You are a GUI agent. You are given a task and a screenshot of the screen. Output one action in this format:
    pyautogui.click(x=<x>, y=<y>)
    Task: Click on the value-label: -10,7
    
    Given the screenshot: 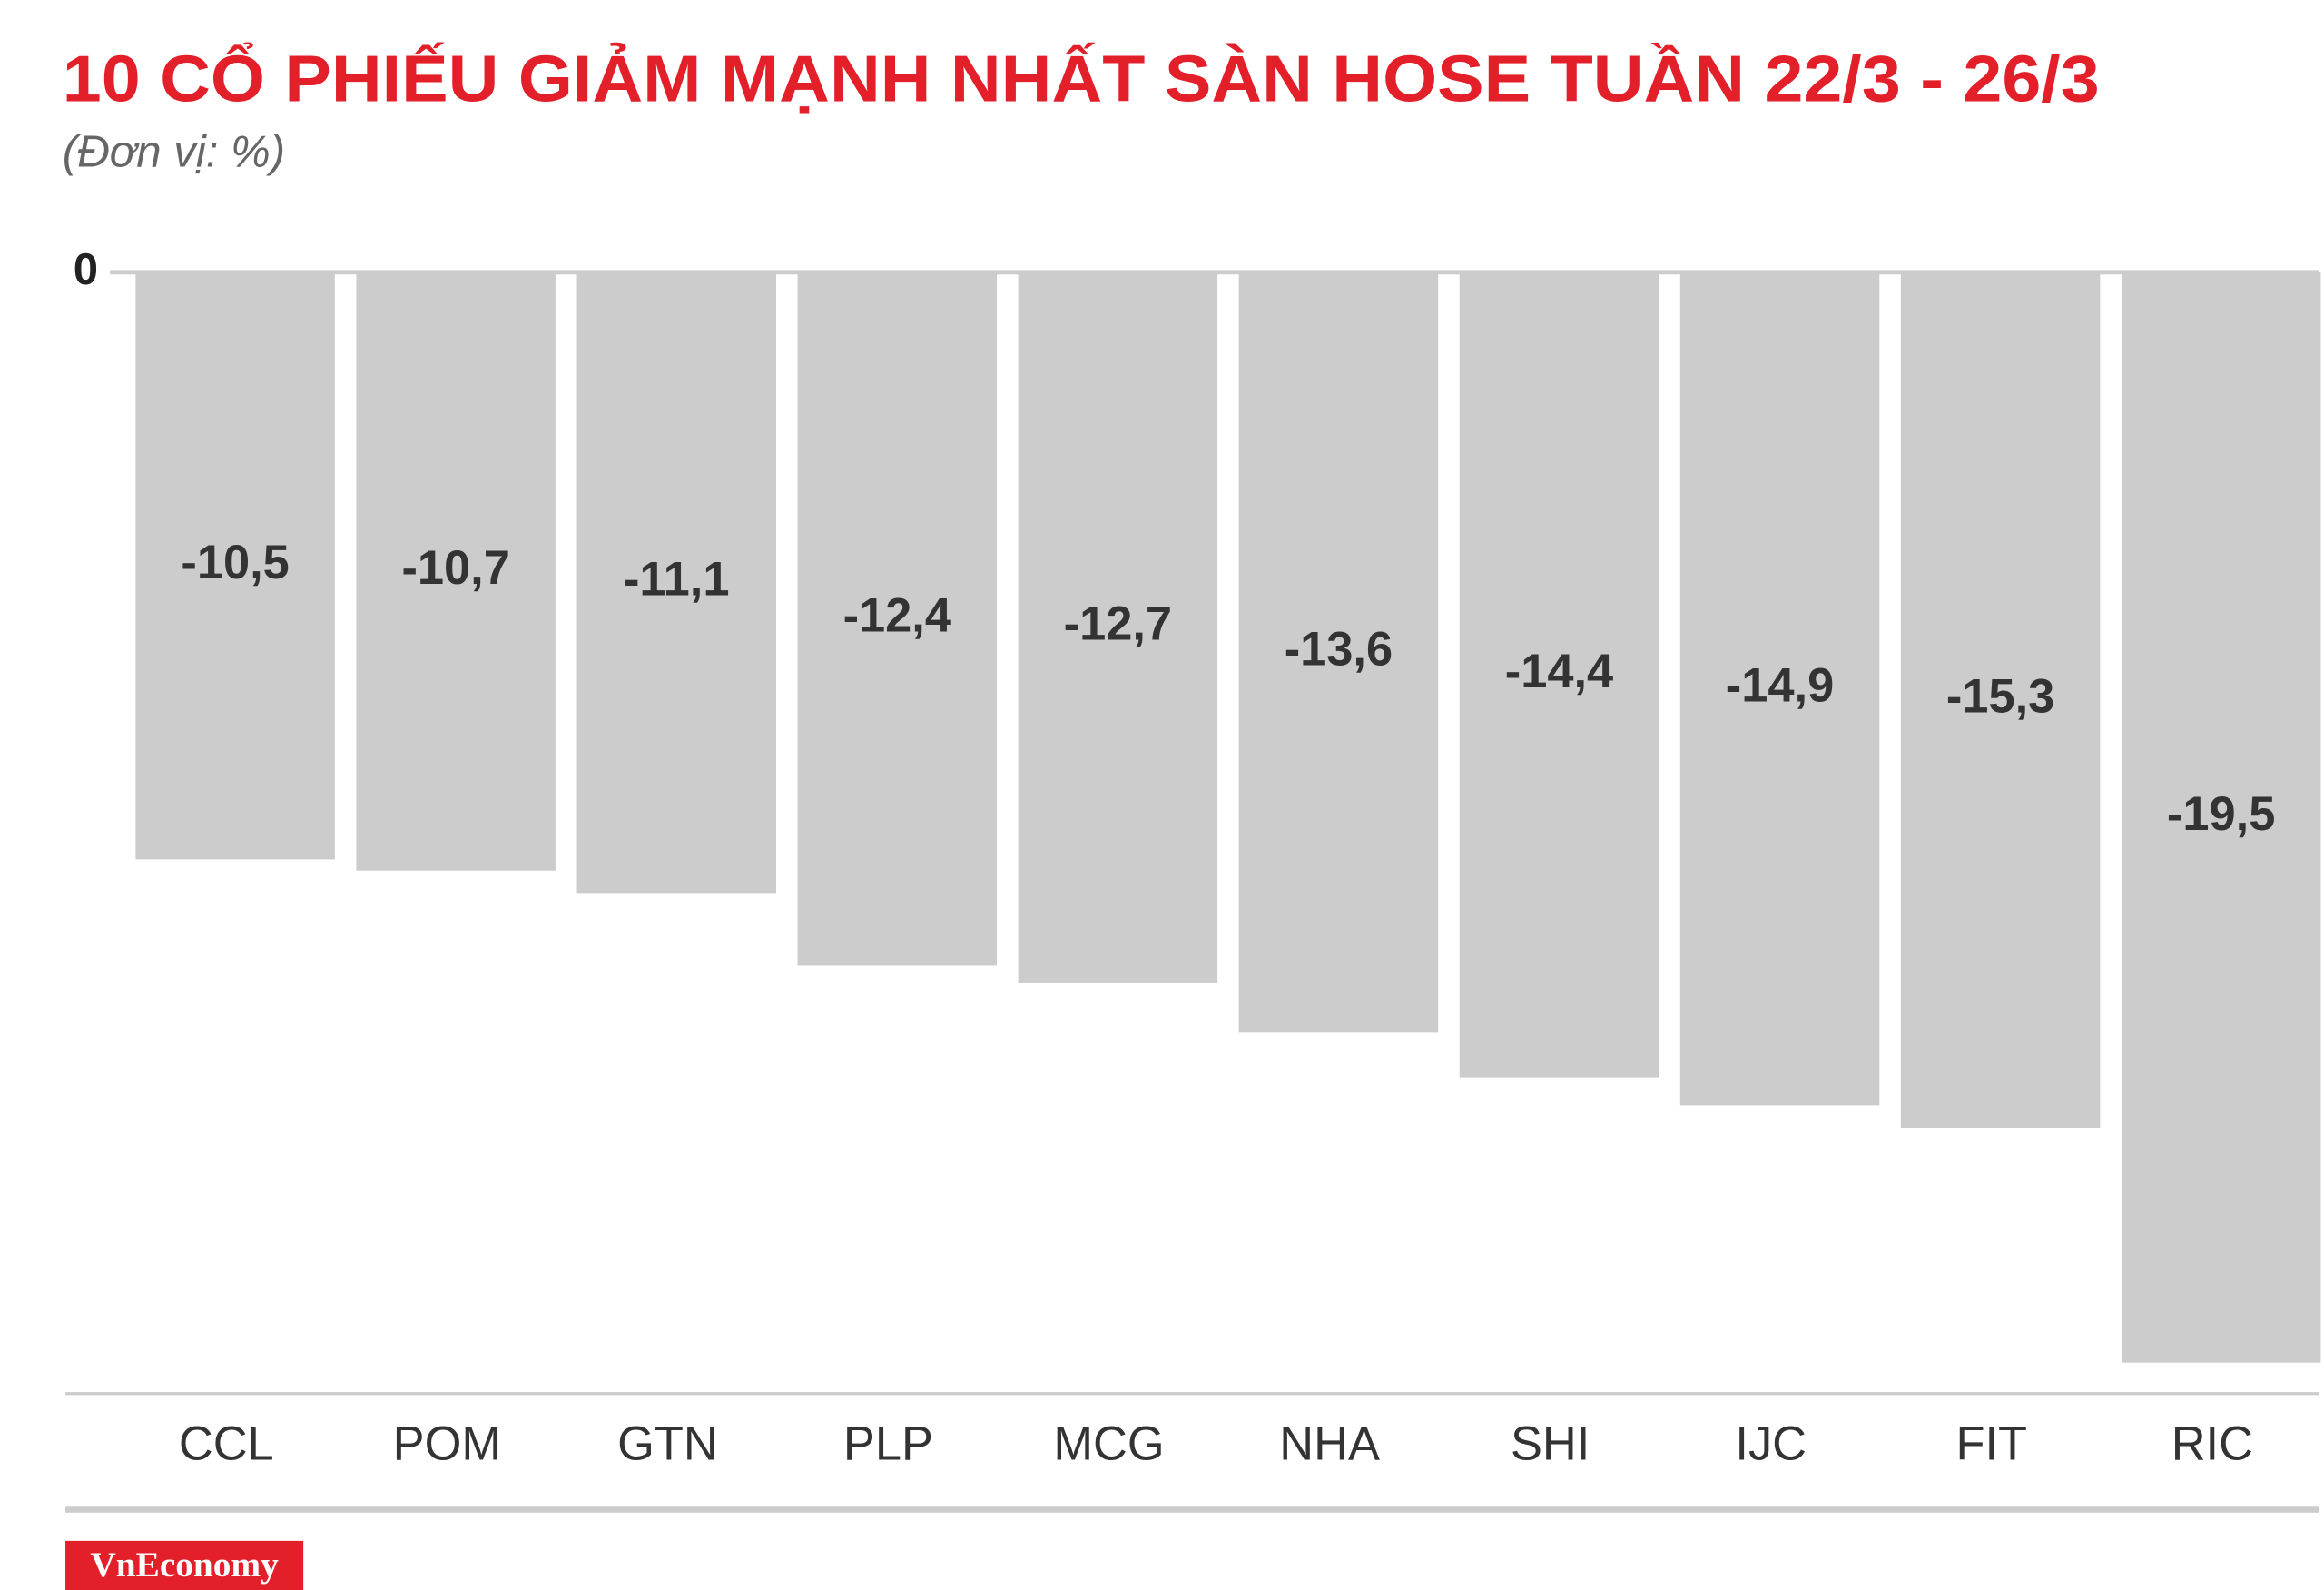 What is the action you would take?
    pyautogui.click(x=455, y=568)
    